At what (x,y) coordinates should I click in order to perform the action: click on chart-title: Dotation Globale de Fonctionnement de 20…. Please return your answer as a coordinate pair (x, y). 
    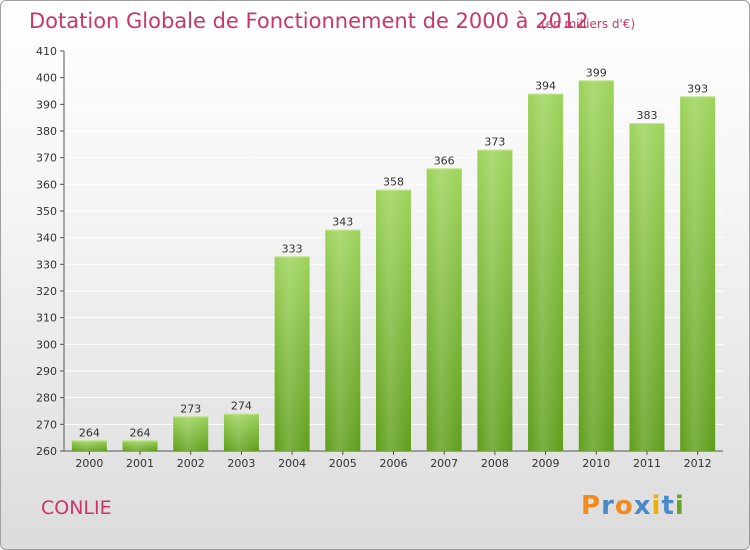
    Looking at the image, I should click on (309, 21).